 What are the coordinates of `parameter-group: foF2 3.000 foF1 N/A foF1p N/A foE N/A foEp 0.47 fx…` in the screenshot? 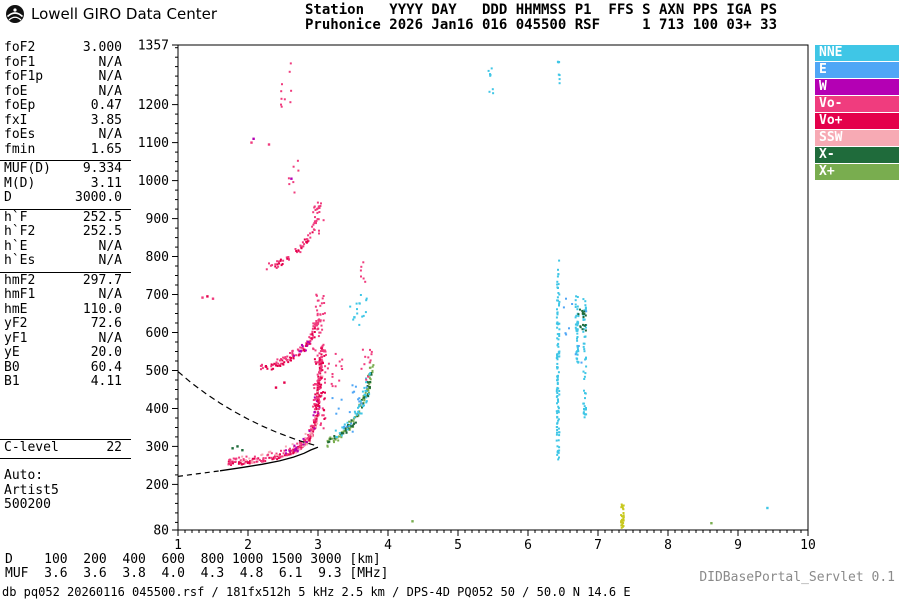 It's located at (65, 100).